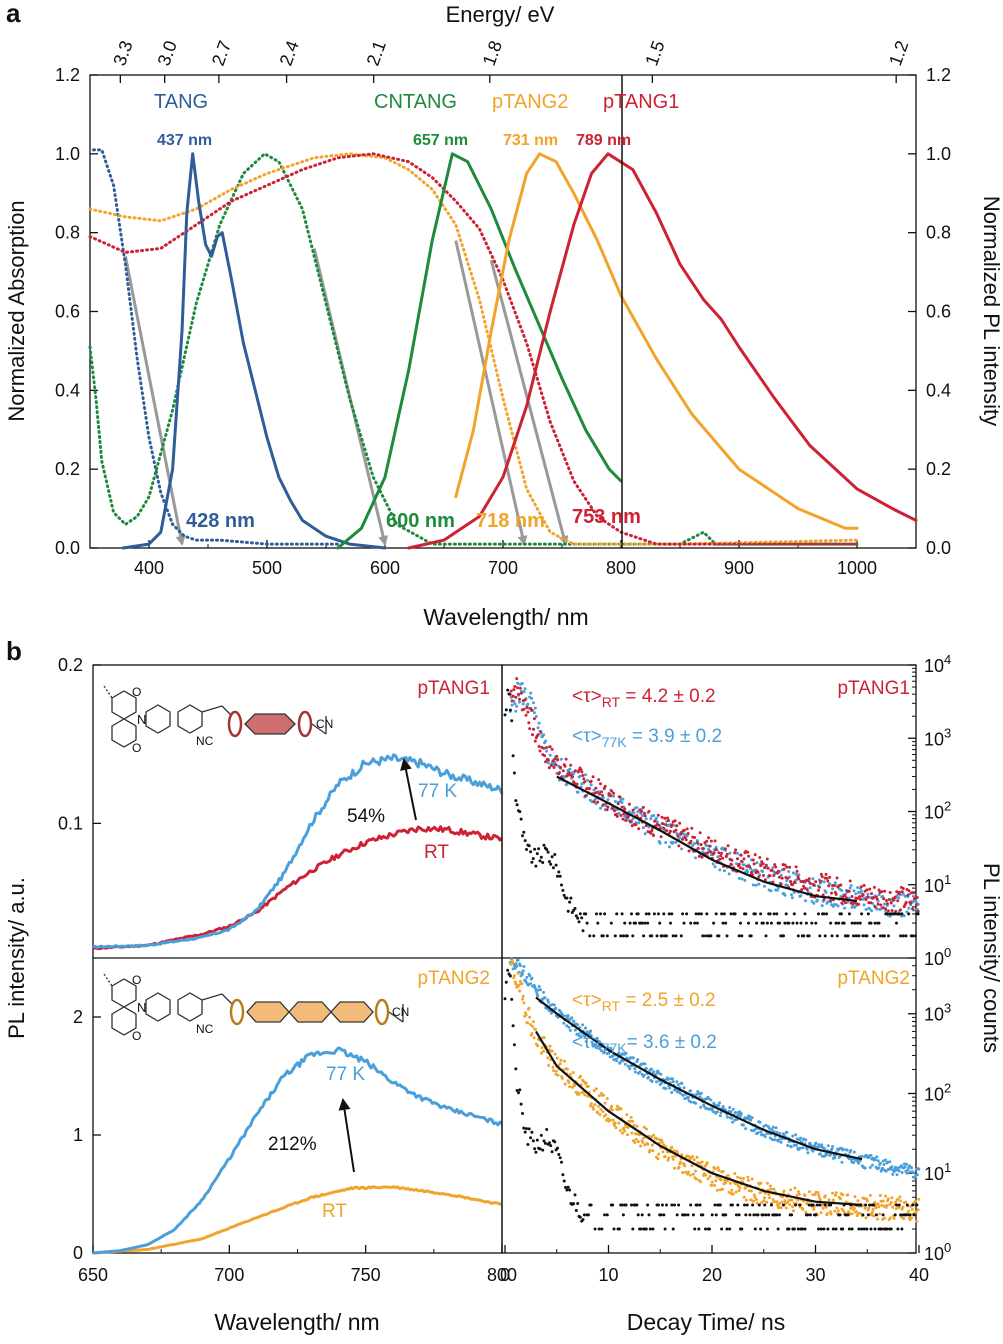 The height and width of the screenshot is (1344, 1003). What do you see at coordinates (672, 1042) in the screenshot?
I see `tau-77k-bottom-value: = 3.6 ± 0.2` at bounding box center [672, 1042].